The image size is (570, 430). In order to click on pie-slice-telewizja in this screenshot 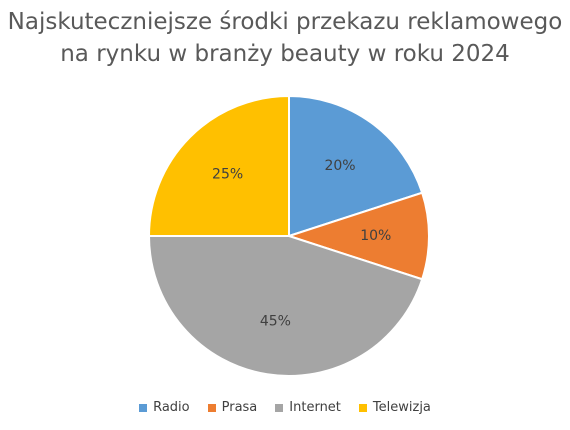, I will do `click(218, 165)`.